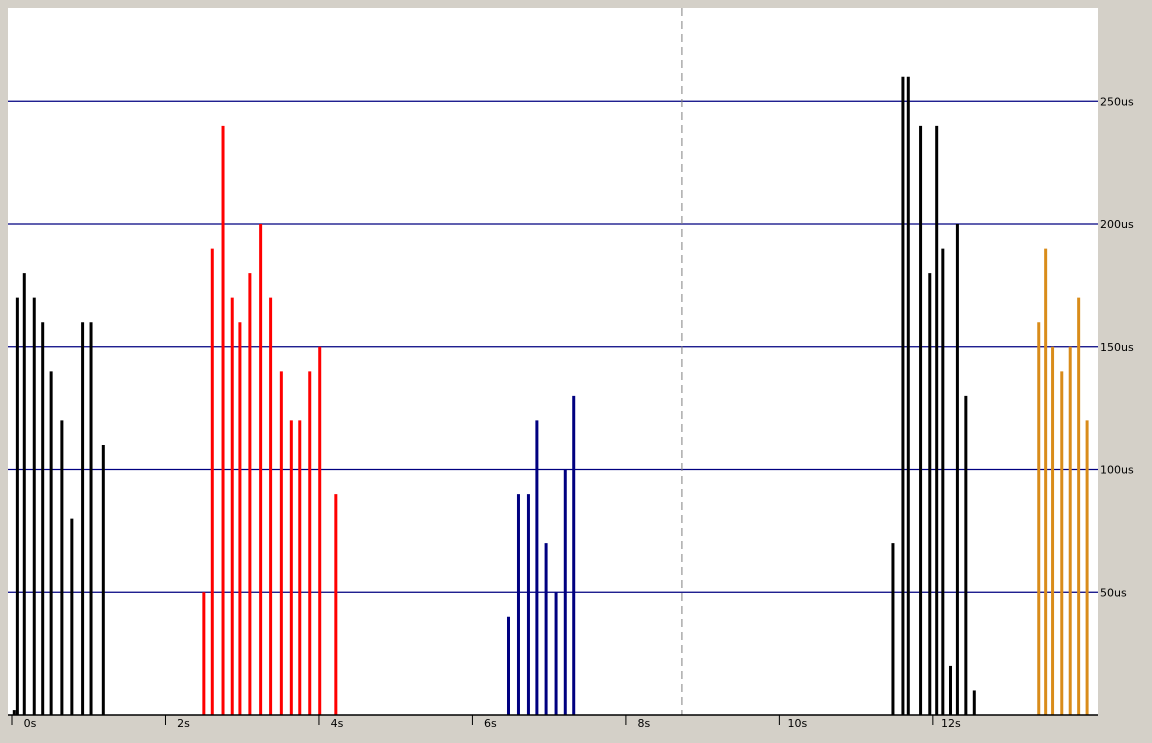  Describe the element at coordinates (951, 723) in the screenshot. I see `x-tick-label: 12s` at that location.